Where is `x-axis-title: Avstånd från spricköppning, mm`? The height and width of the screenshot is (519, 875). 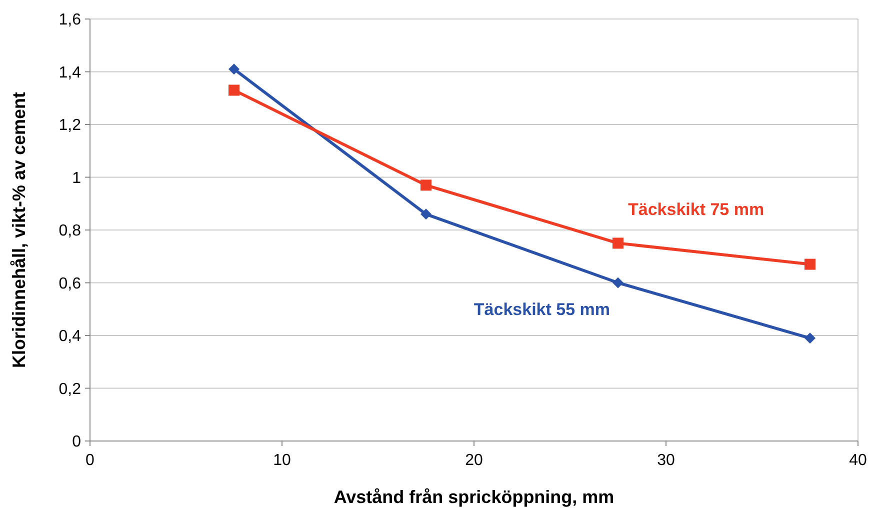 x-axis-title: Avstånd från spricköppning, mm is located at coordinates (474, 497).